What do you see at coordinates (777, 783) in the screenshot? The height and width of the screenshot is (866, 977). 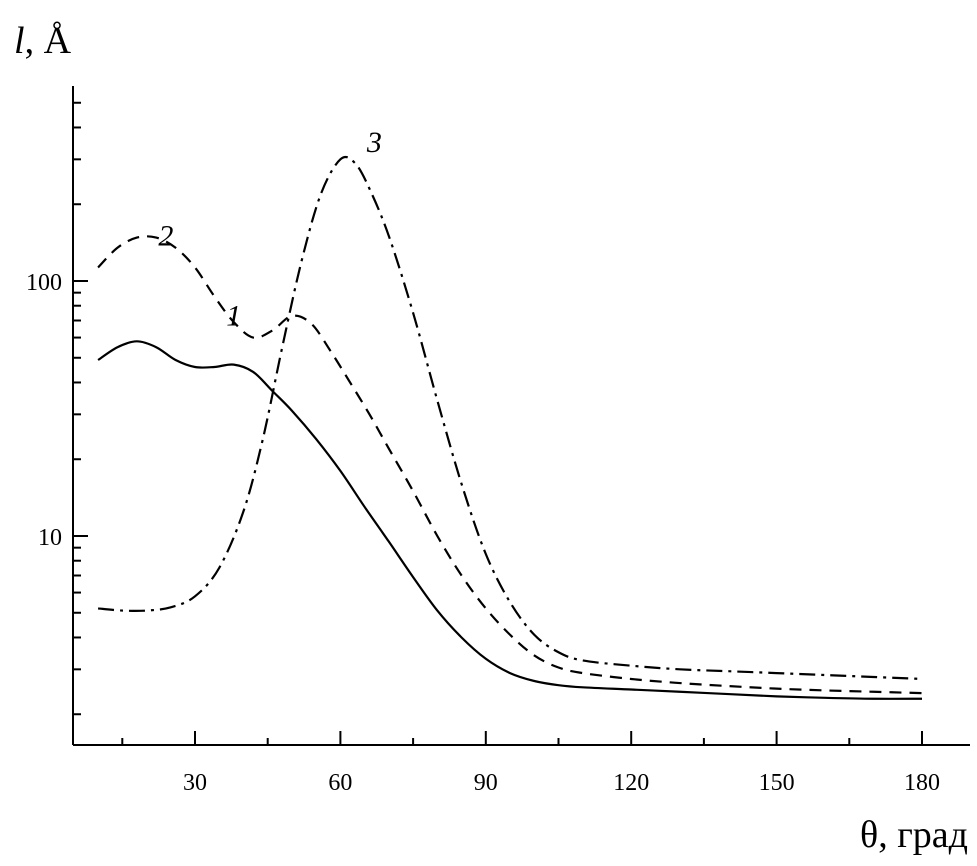 I see `x-tick-label: 150` at bounding box center [777, 783].